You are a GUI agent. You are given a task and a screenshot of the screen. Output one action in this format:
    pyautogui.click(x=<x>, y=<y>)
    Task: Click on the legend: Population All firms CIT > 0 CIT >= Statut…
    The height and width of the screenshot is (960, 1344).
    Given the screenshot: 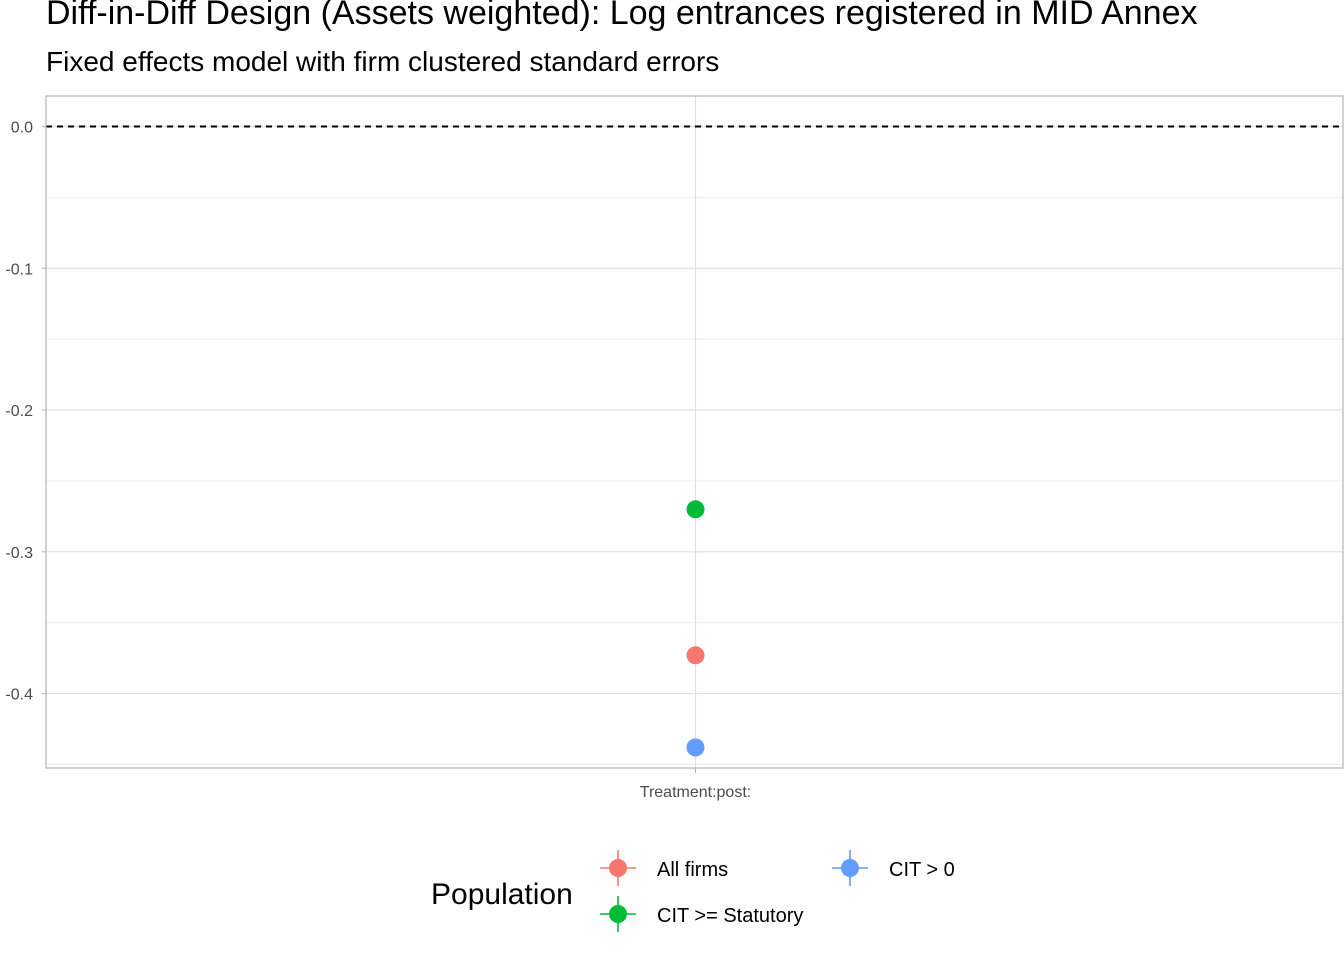 What is the action you would take?
    pyautogui.click(x=693, y=891)
    